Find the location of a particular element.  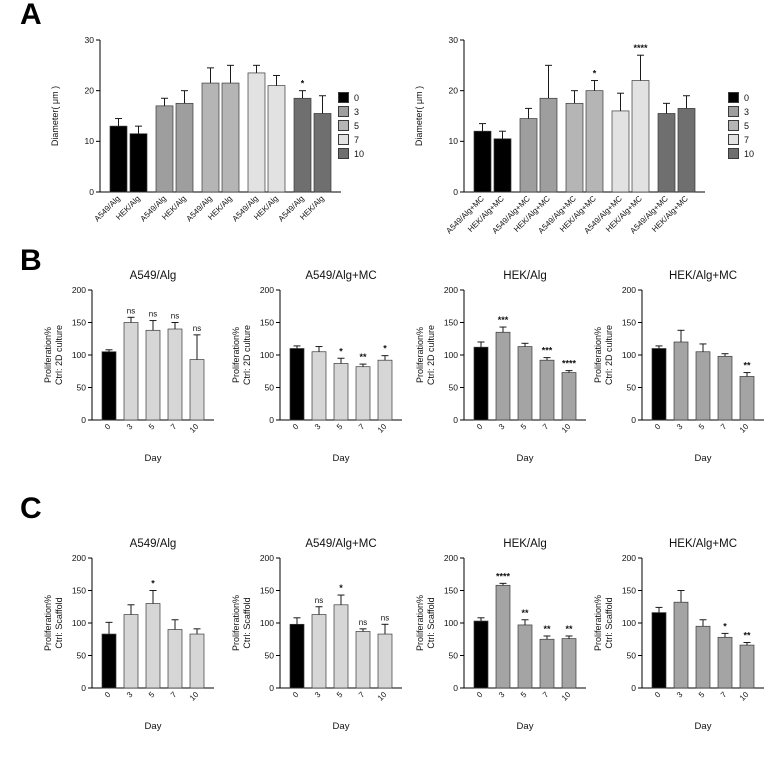

chart-title: HEK/Alg+MC is located at coordinates (703, 276).